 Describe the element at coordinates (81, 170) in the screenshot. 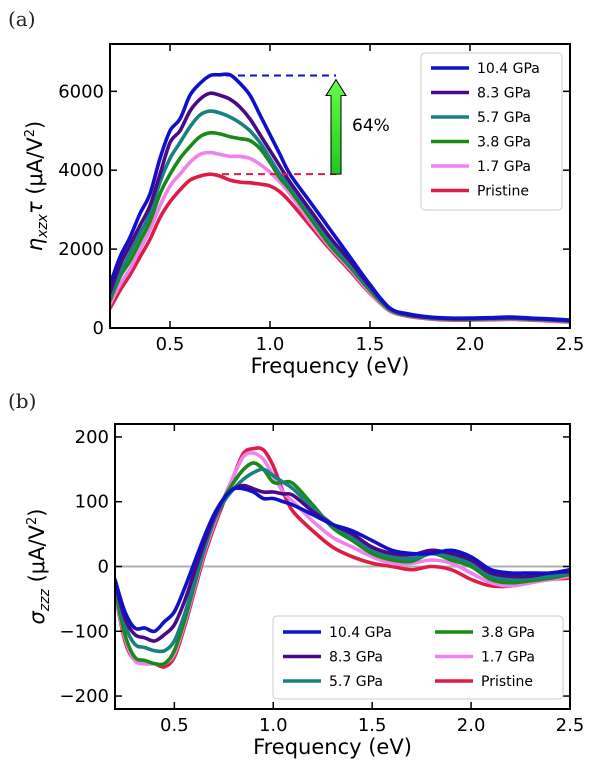

I see `y-tick-label: 4000` at that location.